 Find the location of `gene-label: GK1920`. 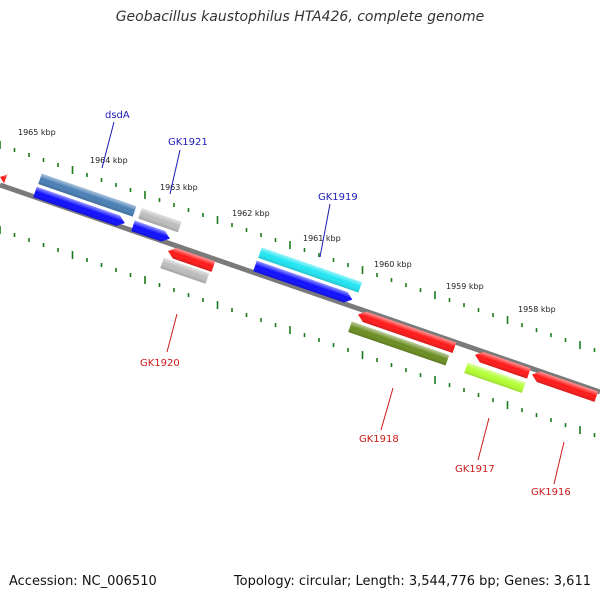

gene-label: GK1920 is located at coordinates (160, 363).